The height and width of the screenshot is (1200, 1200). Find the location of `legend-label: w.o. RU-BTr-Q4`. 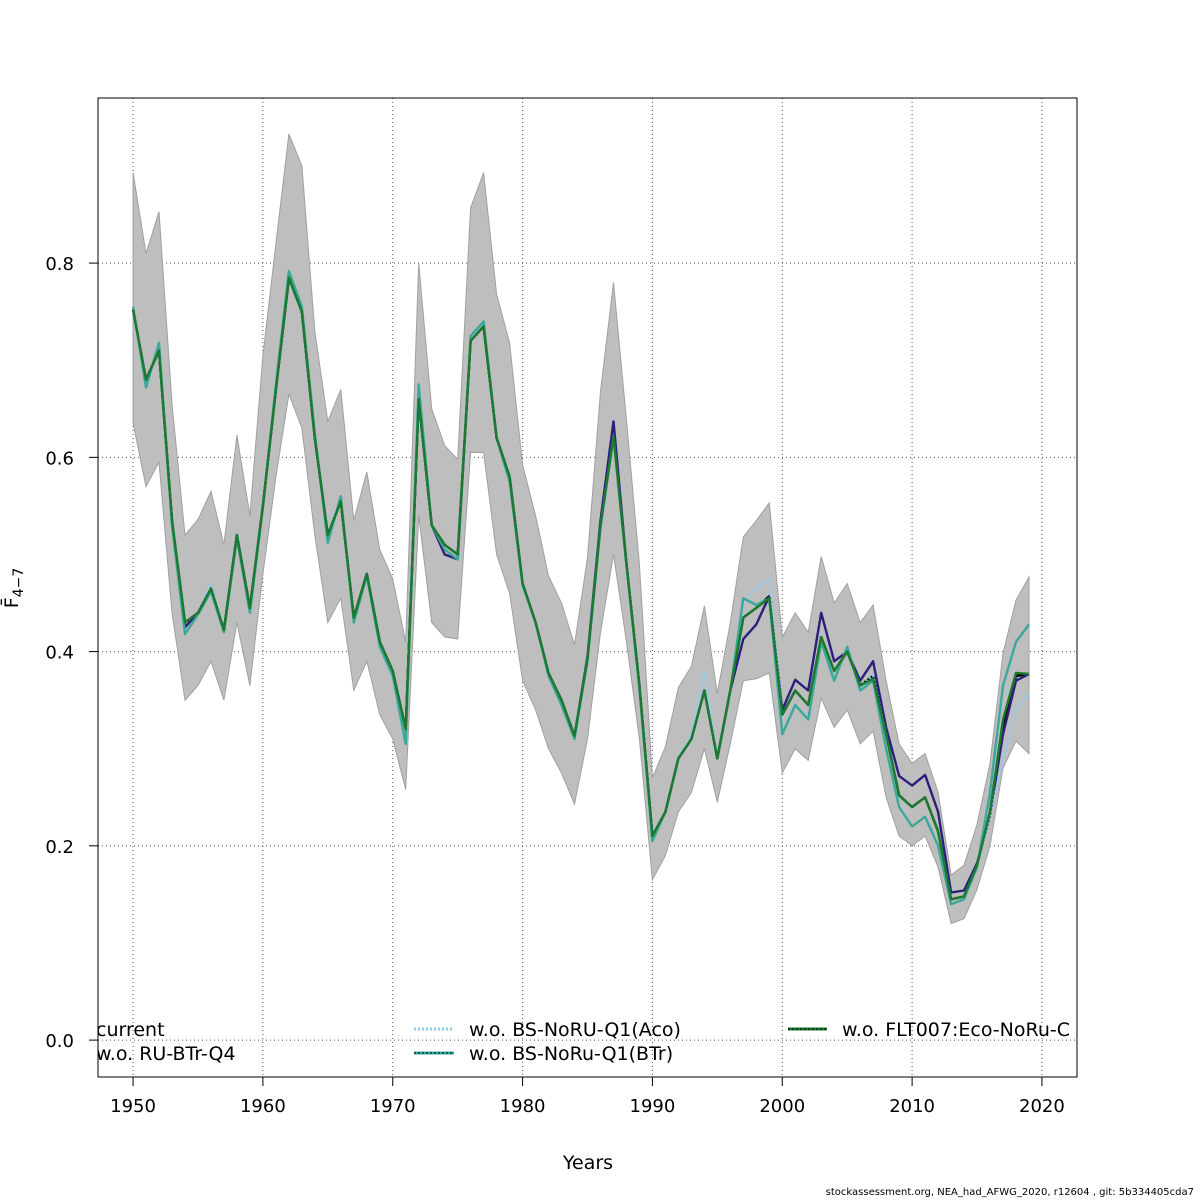

legend-label: w.o. RU-BTr-Q4 is located at coordinates (166, 1054).